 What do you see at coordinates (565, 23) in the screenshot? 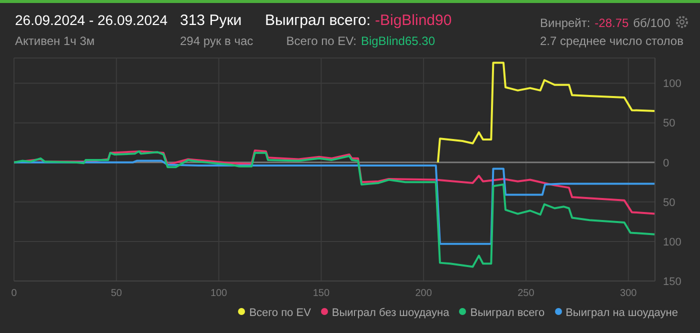
I see `text: Винрейт:` at bounding box center [565, 23].